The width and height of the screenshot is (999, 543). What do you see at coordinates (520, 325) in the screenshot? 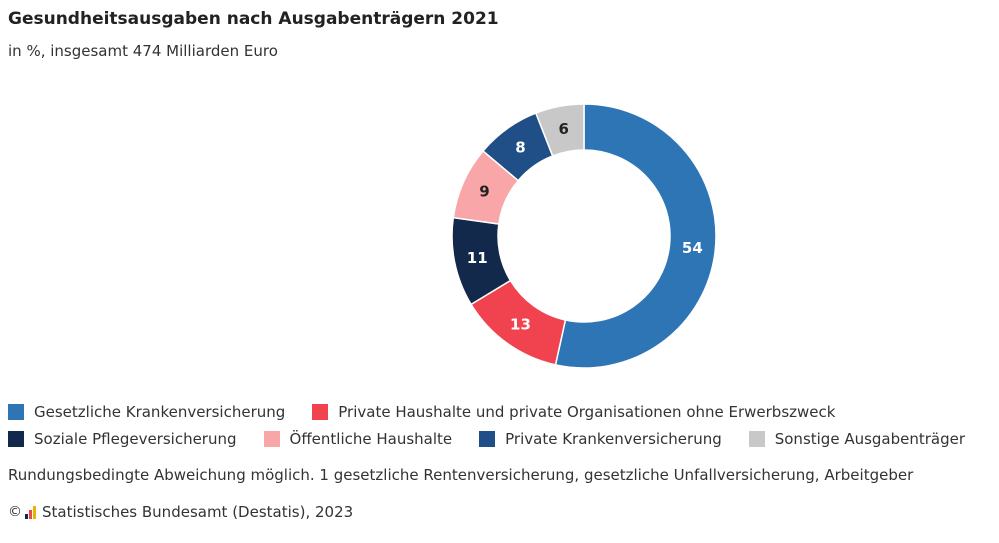
I see `slice-value-label: 13` at bounding box center [520, 325].